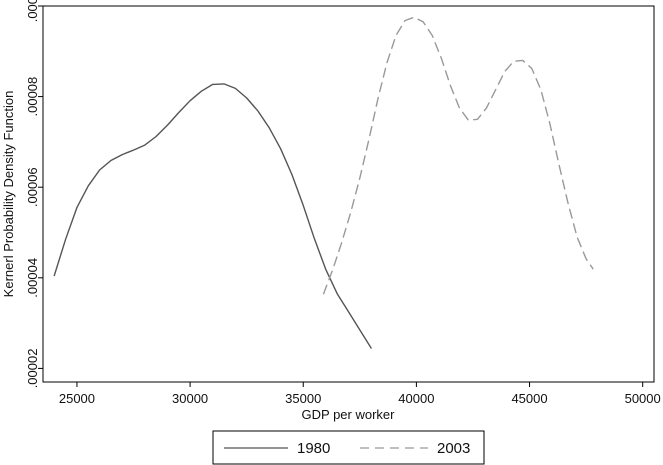 This screenshot has height=465, width=663. I want to click on x-tick-label: 35000, so click(303, 398).